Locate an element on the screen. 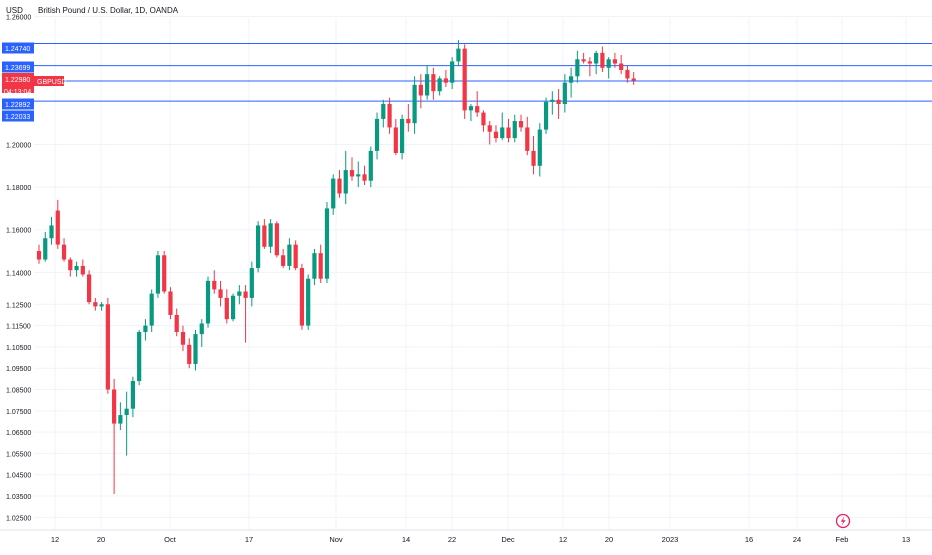  price-tick-label: 1.14000 is located at coordinates (18, 273).